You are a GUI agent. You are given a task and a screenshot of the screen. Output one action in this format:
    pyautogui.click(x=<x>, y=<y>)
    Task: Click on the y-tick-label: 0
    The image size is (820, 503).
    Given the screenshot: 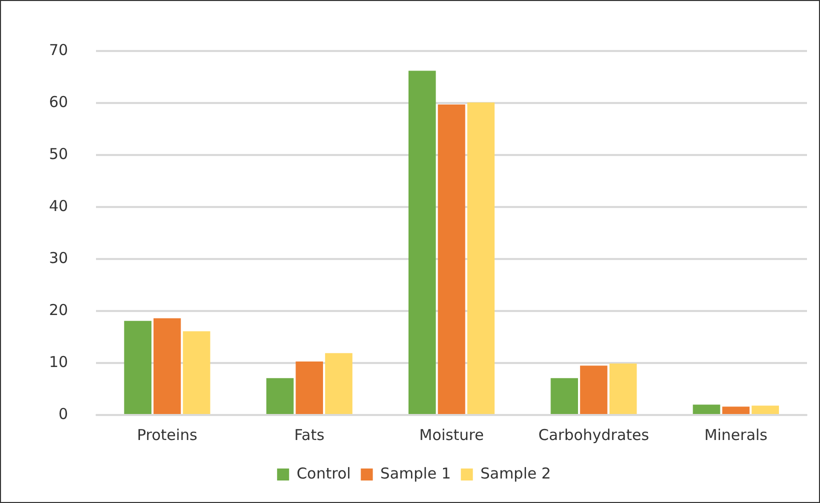 What is the action you would take?
    pyautogui.click(x=63, y=413)
    